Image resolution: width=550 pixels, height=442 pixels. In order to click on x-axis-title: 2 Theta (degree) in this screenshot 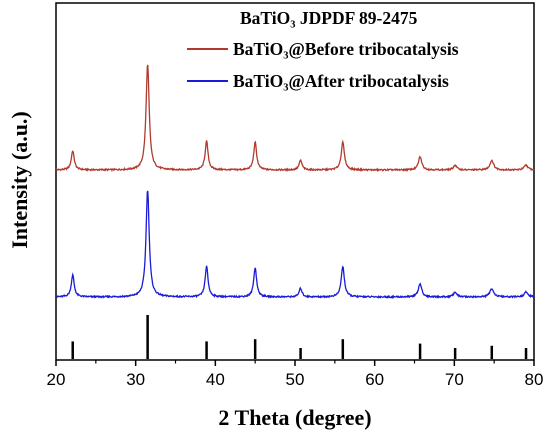, I will do `click(294, 417)`.